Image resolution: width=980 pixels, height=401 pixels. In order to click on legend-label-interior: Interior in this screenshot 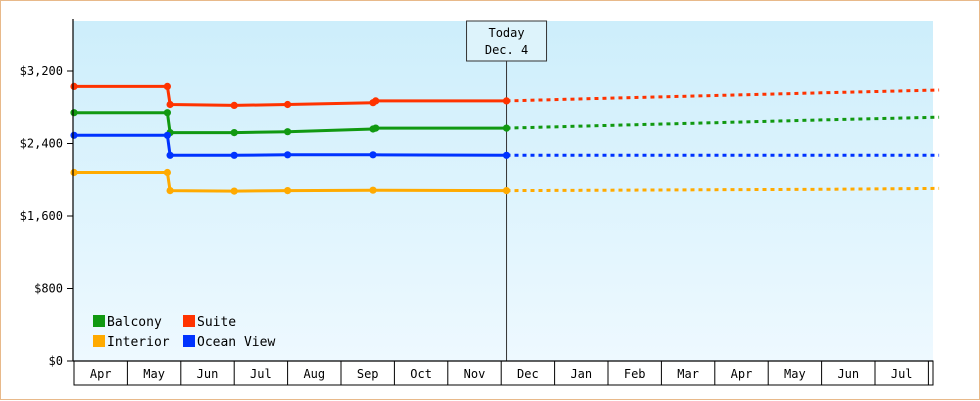, I will do `click(138, 342)`.